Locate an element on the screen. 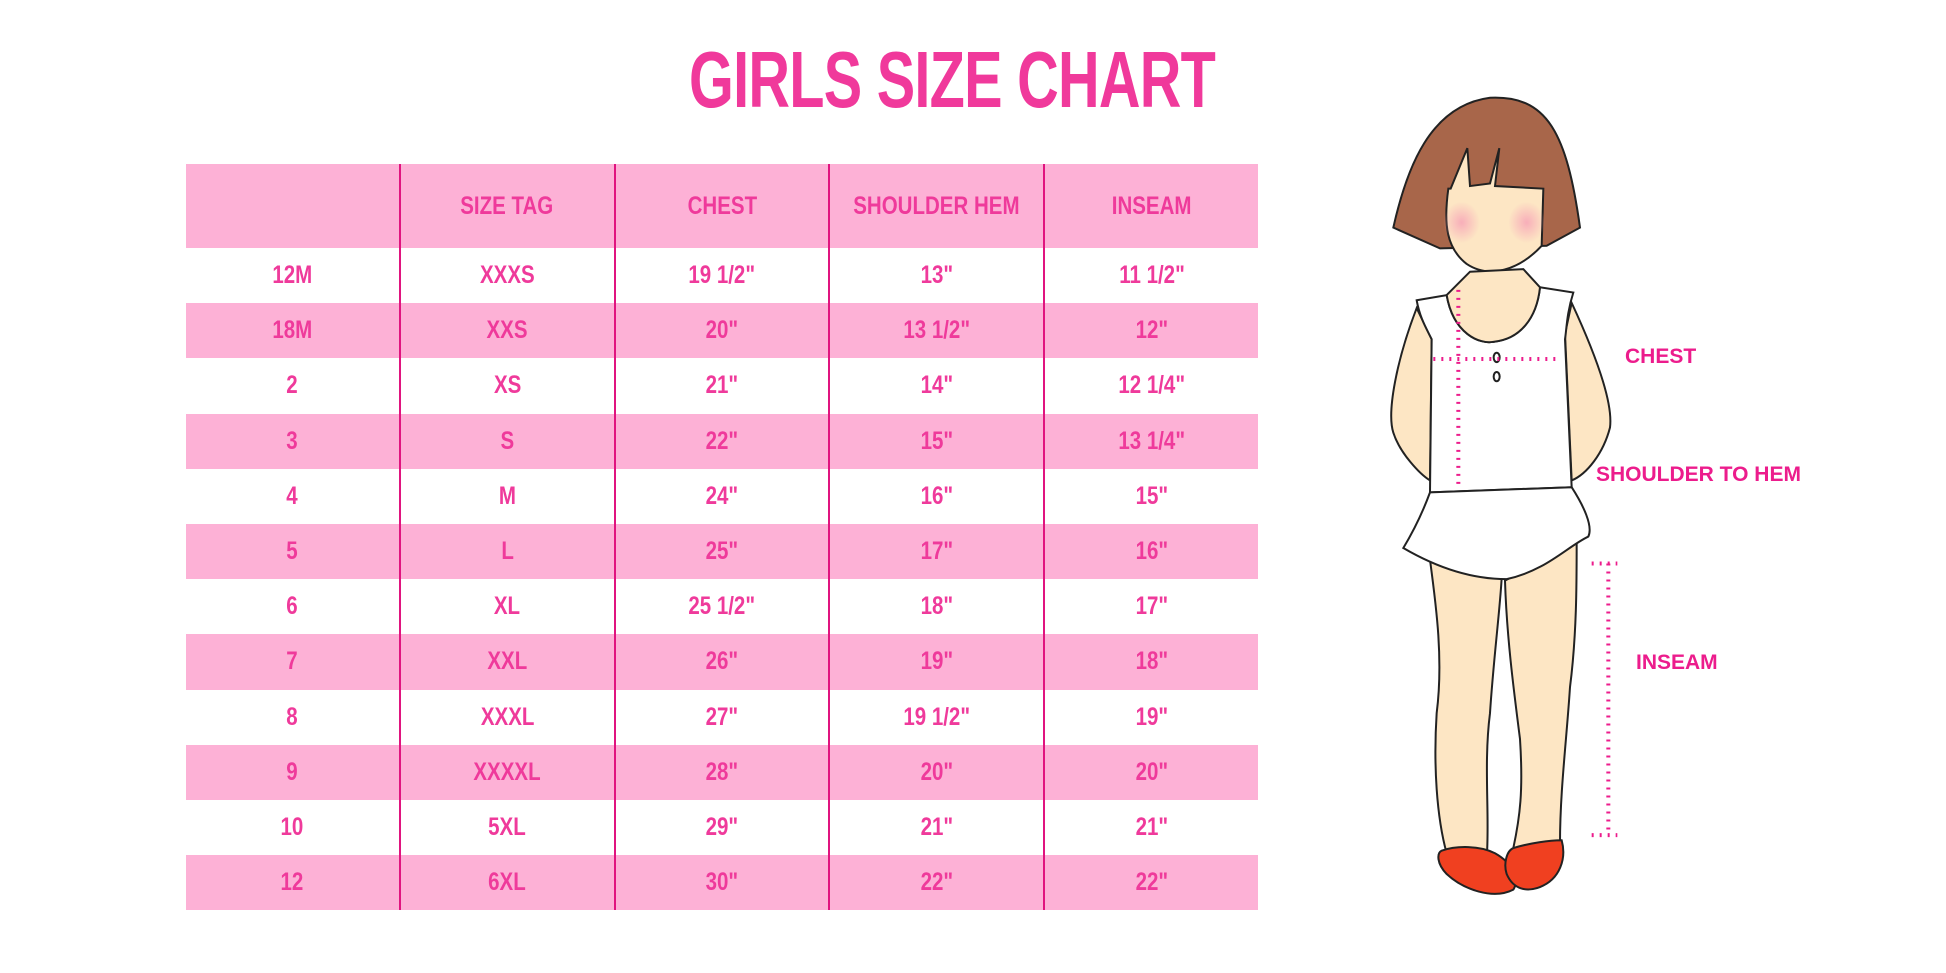 This screenshot has height=973, width=1946. table-cell: SIZE TAG is located at coordinates (508, 206).